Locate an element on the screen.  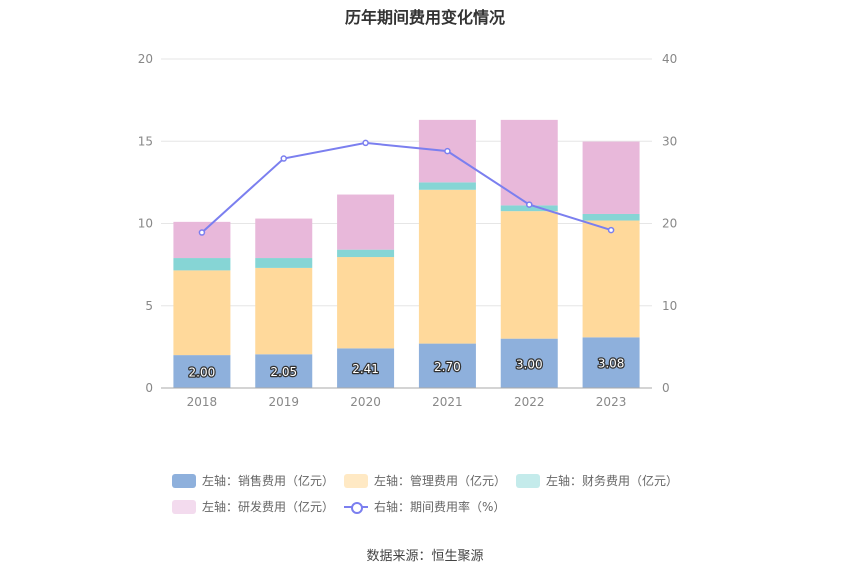
left-axis-tick-label: 0 is located at coordinates (149, 388).